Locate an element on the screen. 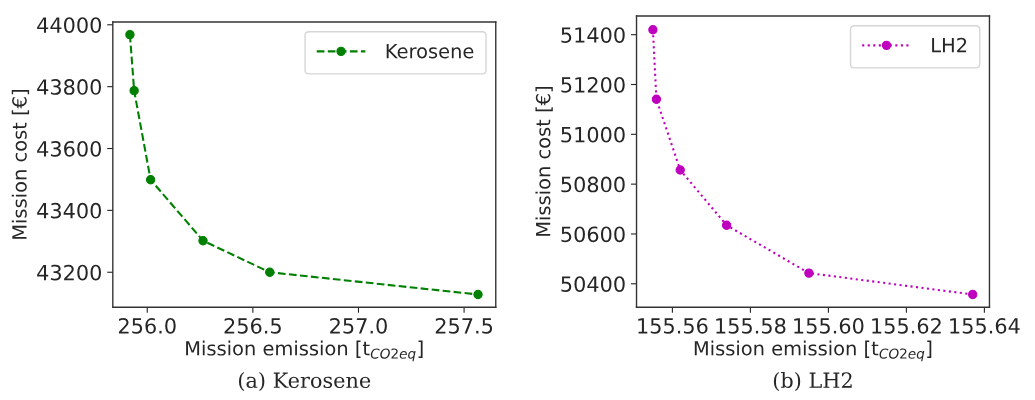  y-tick-label: 50400 is located at coordinates (593, 284).